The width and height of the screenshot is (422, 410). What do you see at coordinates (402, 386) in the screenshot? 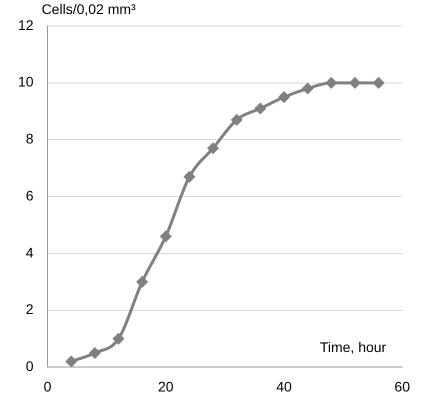
I see `x-tick-label: 60` at bounding box center [402, 386].